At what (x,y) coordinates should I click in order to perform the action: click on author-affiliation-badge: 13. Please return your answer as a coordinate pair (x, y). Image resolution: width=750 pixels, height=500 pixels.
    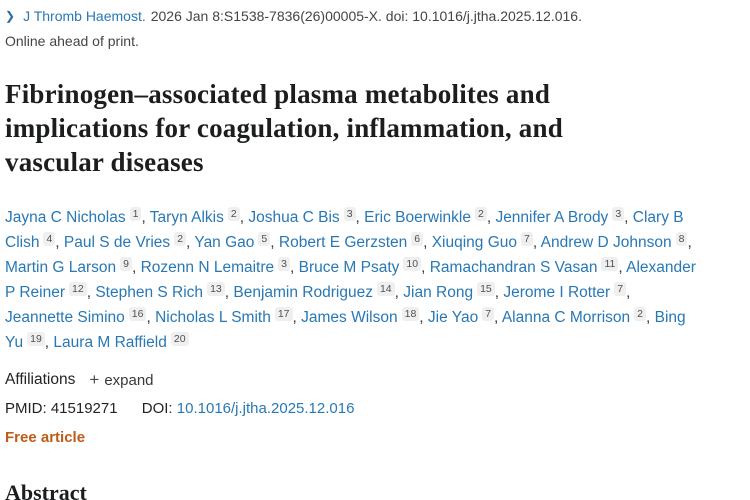
    Looking at the image, I should click on (216, 289).